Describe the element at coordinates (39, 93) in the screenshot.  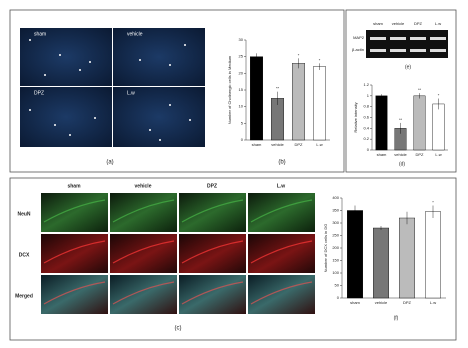
I see `group-label: DPZ` at that location.